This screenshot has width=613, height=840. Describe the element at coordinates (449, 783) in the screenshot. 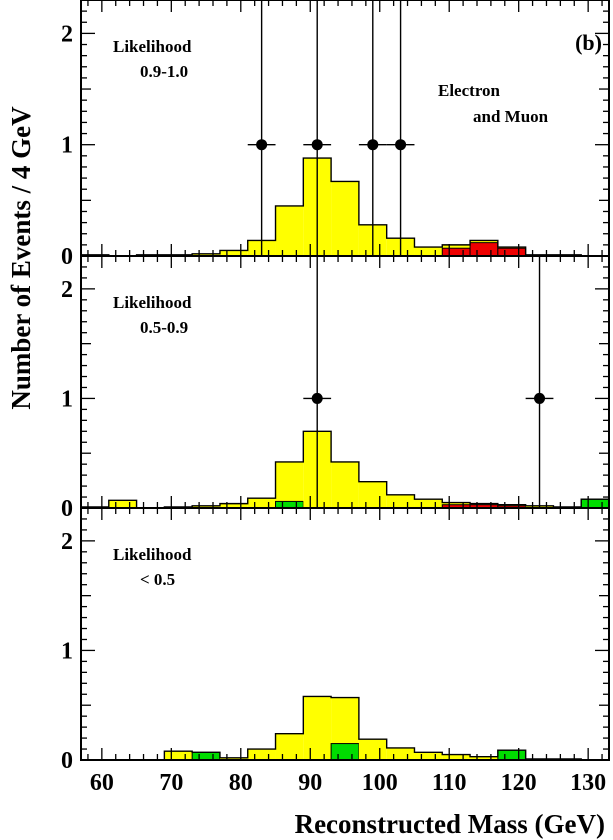

I see `x-tick-label: 110` at that location.